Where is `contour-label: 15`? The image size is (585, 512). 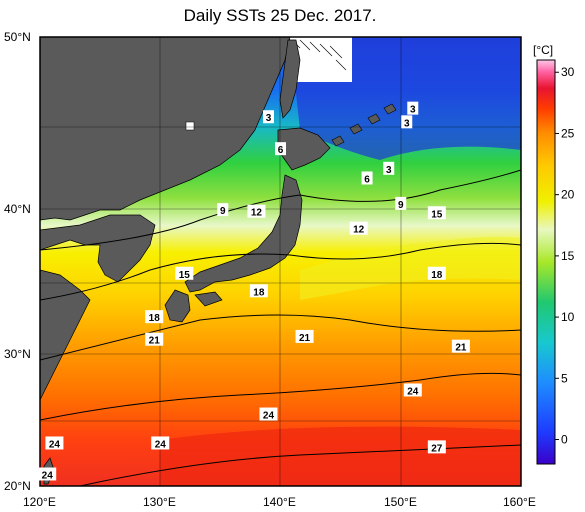
contour-label: 15 is located at coordinates (436, 213).